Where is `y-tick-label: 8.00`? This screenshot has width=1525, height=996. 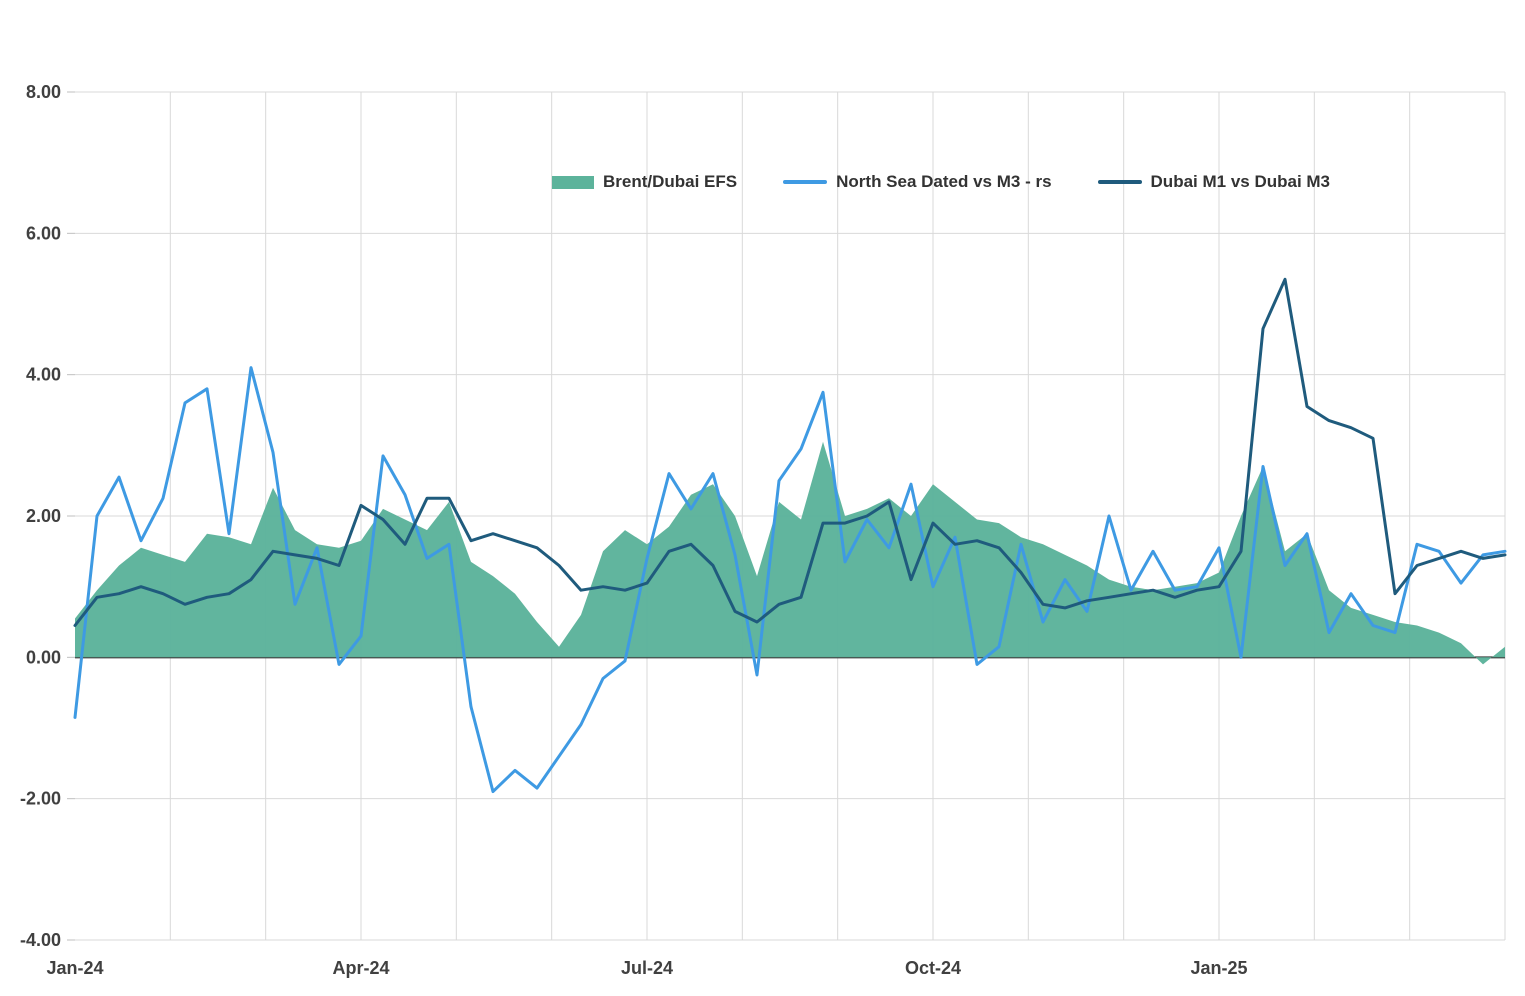 y-tick-label: 8.00 is located at coordinates (43, 92).